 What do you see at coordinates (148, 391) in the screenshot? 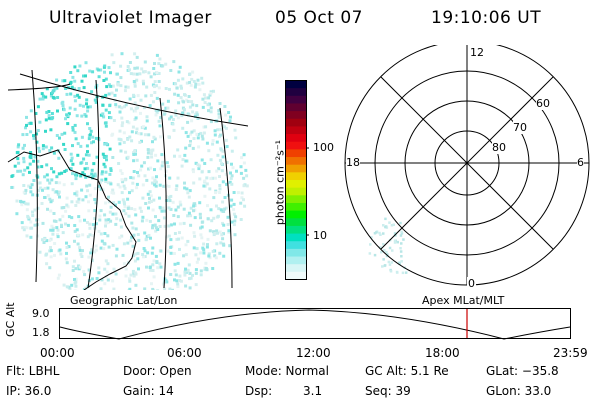
I see `gain-info: Gain: 14` at bounding box center [148, 391].